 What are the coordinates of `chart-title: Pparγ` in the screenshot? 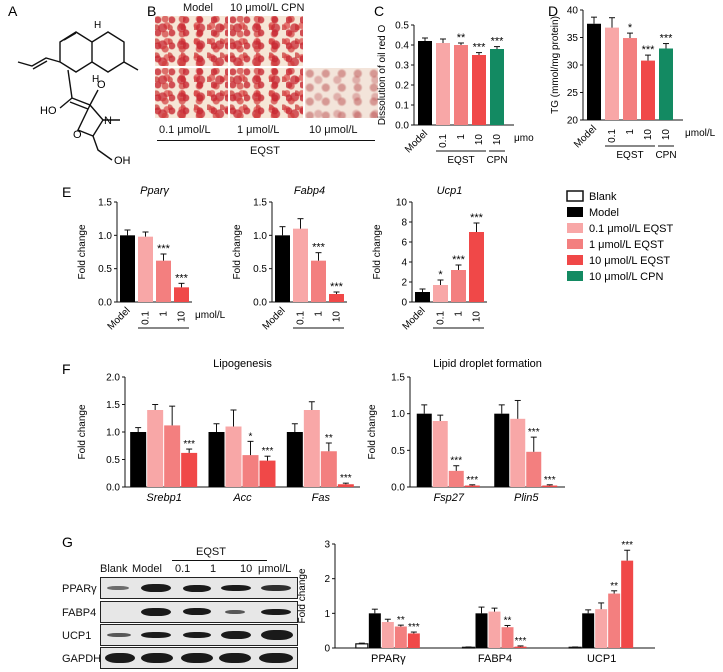 It's located at (155, 191).